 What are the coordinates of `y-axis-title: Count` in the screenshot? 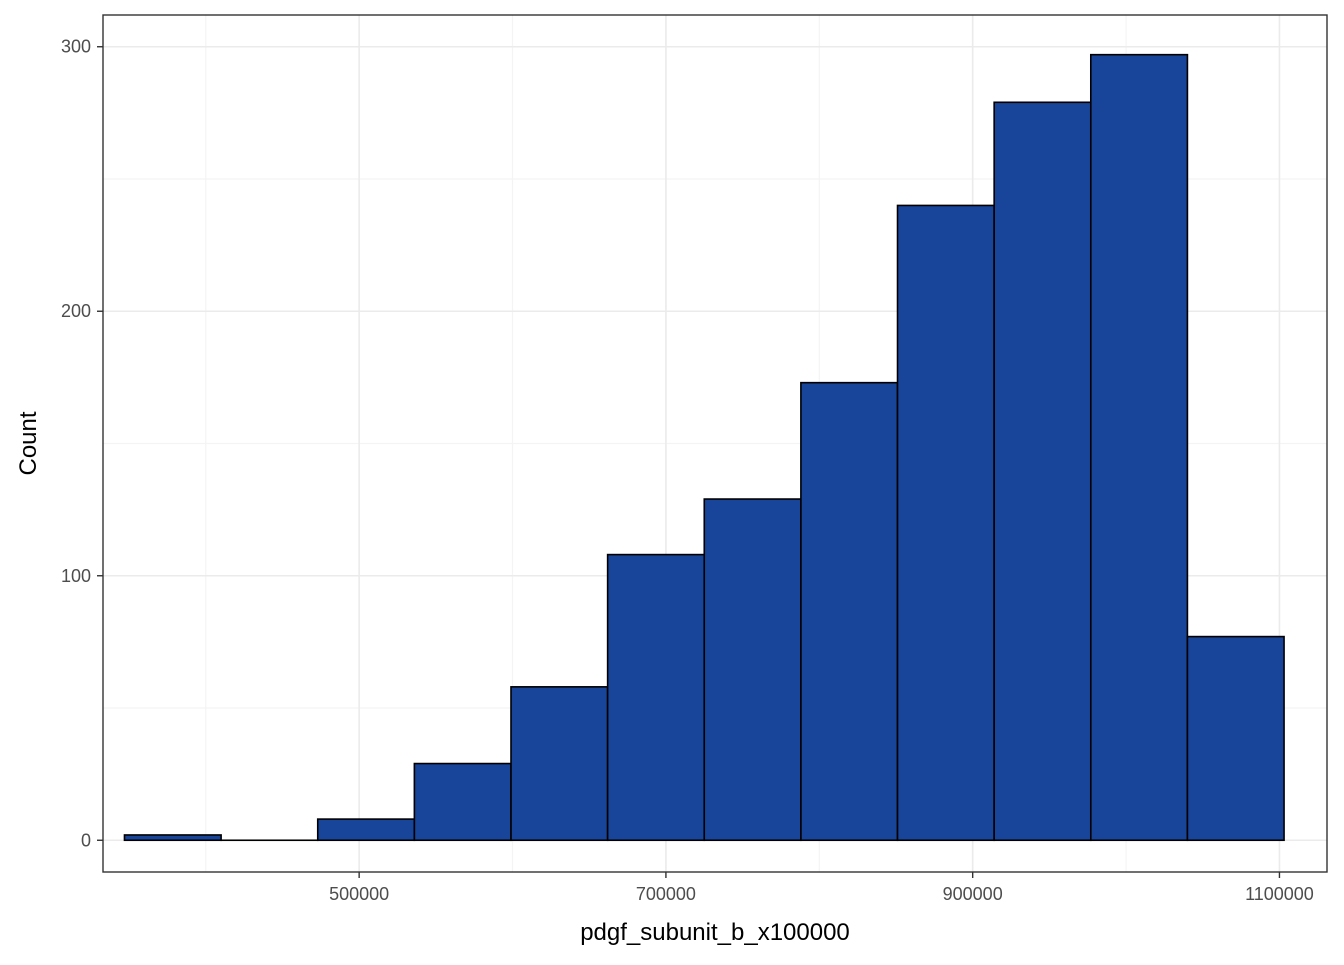 It's located at (28, 443).